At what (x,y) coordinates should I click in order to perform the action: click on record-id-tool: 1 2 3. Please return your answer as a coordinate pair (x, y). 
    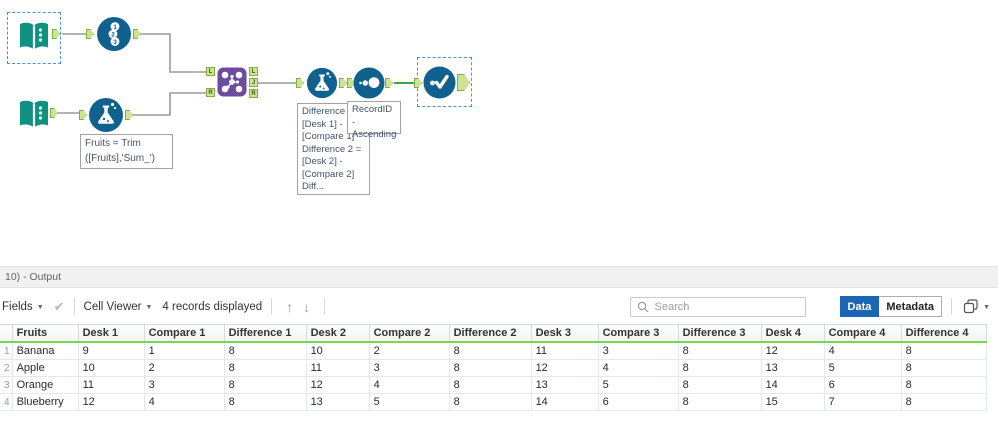
    Looking at the image, I should click on (114, 36).